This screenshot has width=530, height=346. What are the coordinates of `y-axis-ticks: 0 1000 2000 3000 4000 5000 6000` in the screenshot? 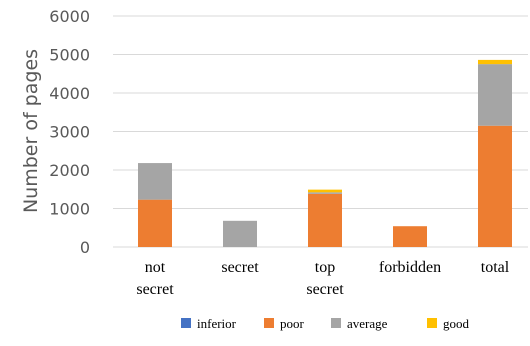 It's located at (69, 132).